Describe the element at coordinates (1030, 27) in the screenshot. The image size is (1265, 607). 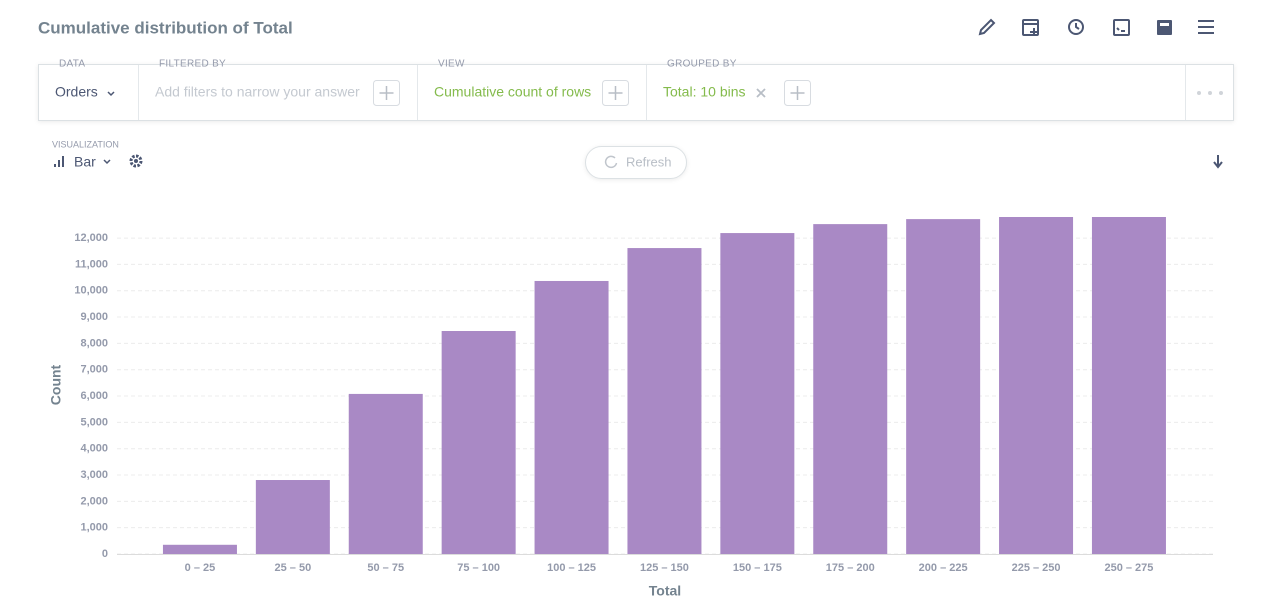
I see `add-to-dashboard-icon` at that location.